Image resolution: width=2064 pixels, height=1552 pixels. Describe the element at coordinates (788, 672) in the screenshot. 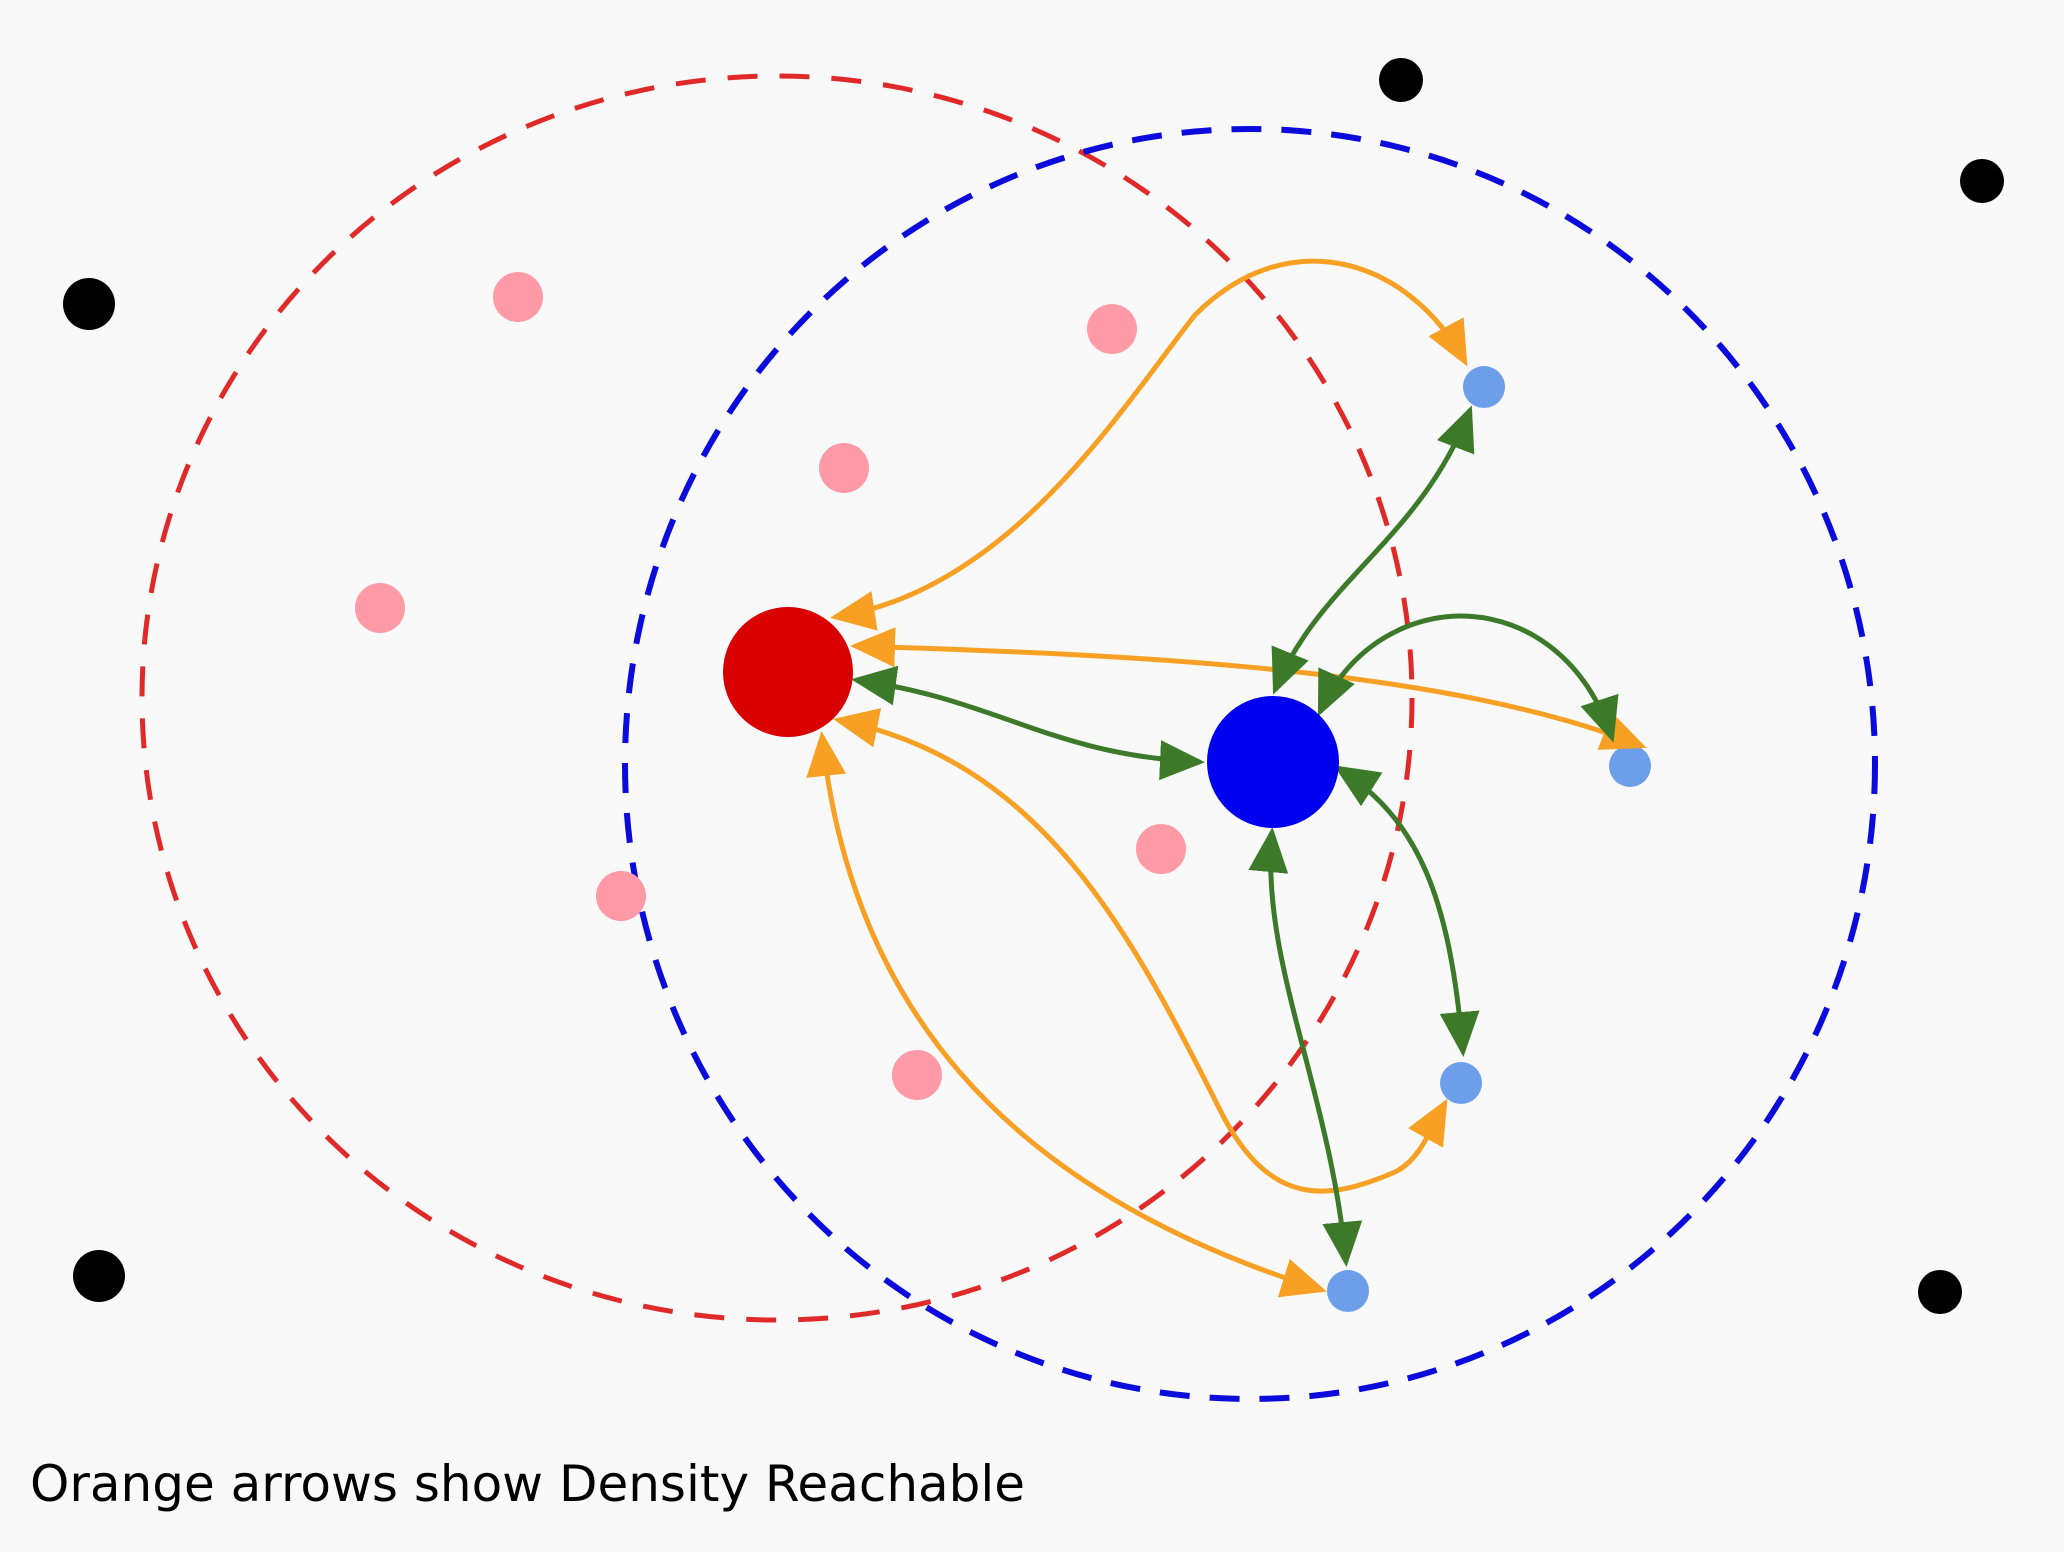

I see `red-core-point` at that location.